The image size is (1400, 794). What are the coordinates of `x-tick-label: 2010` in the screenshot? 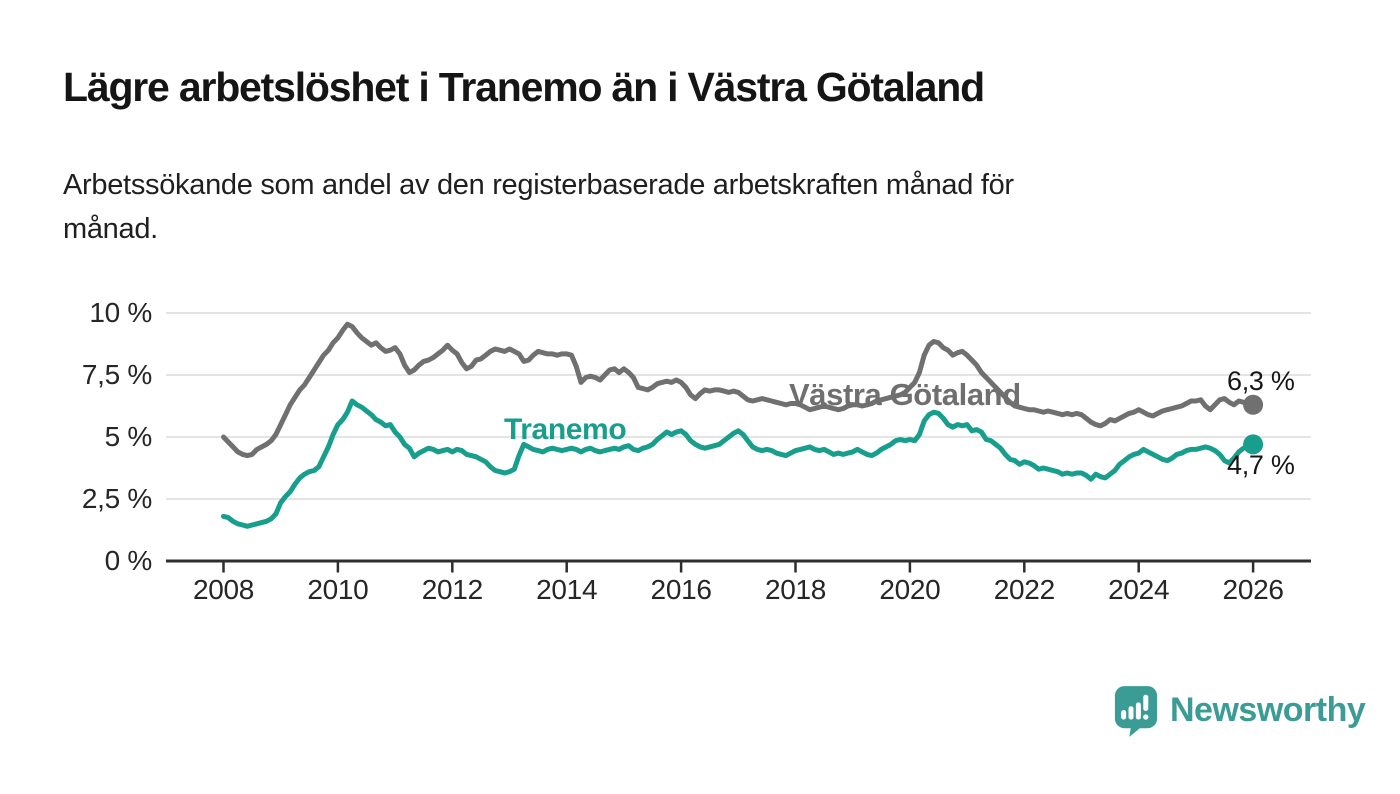 It's located at (338, 589).